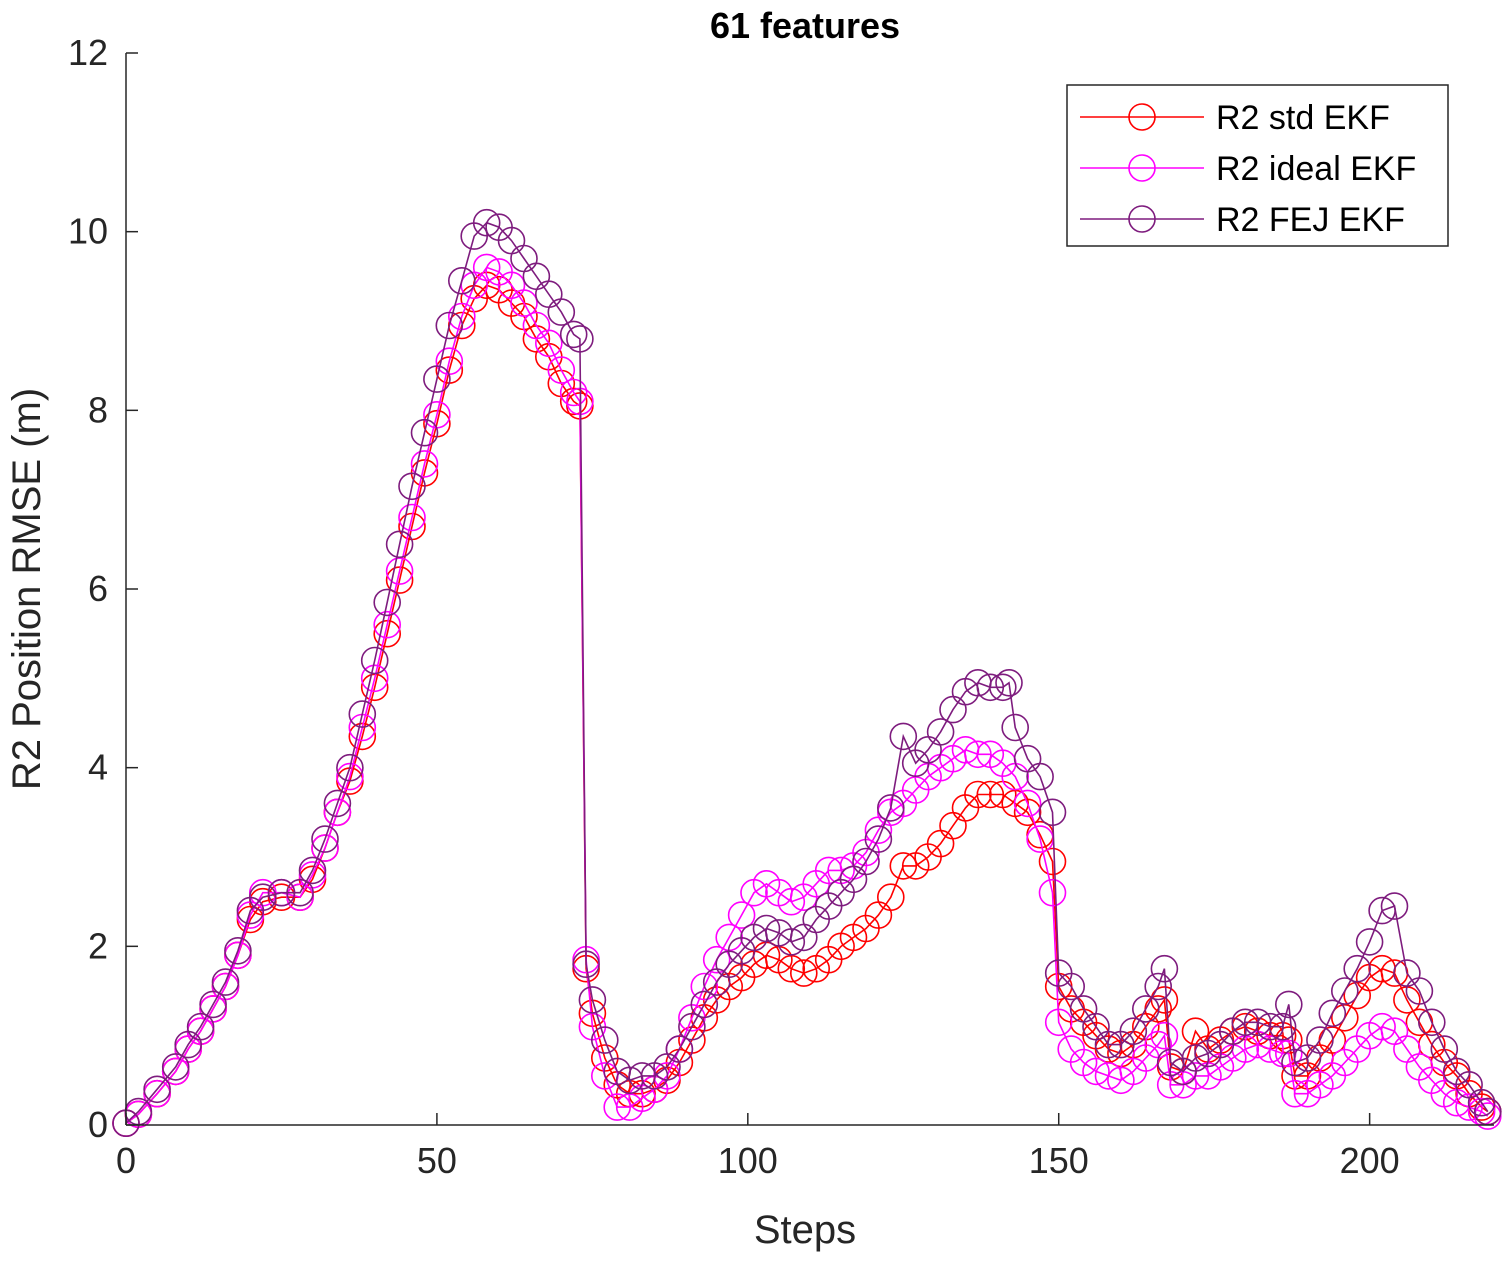 This screenshot has width=1503, height=1261. I want to click on y-tick-label: 12, so click(88, 52).